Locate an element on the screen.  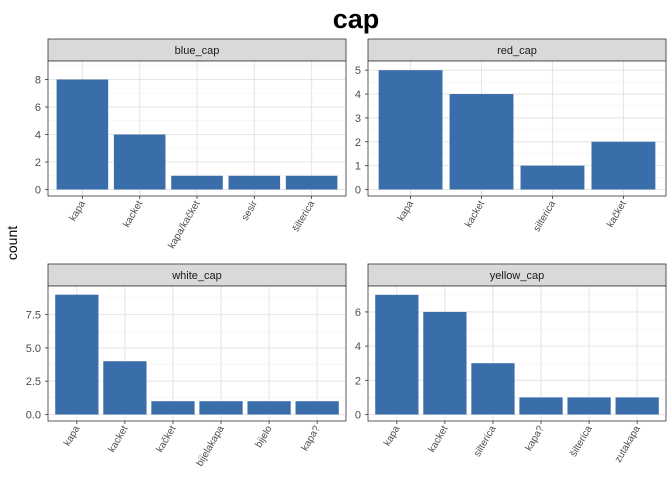
x-tick-label: zutakapa is located at coordinates (628, 444).